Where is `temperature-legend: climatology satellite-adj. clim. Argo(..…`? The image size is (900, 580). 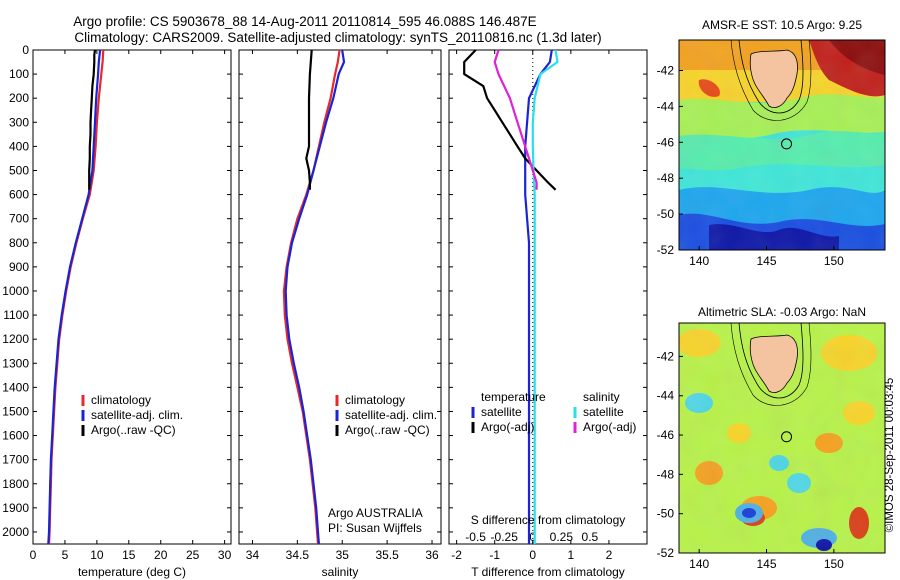 temperature-legend: climatology satellite-adj. clim. Argo(..… is located at coordinates (132, 415).